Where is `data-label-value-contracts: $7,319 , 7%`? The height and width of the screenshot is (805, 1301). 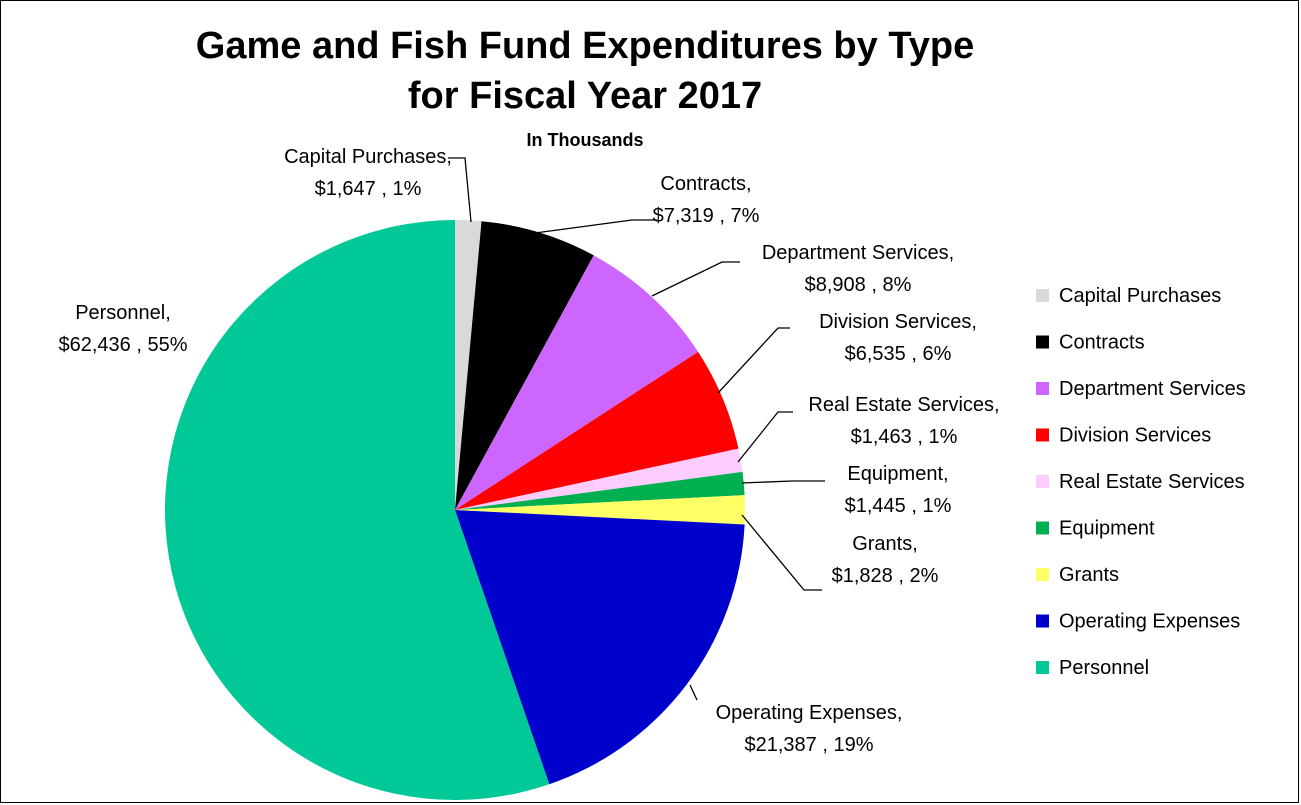
data-label-value-contracts: $7,319 , 7% is located at coordinates (706, 216).